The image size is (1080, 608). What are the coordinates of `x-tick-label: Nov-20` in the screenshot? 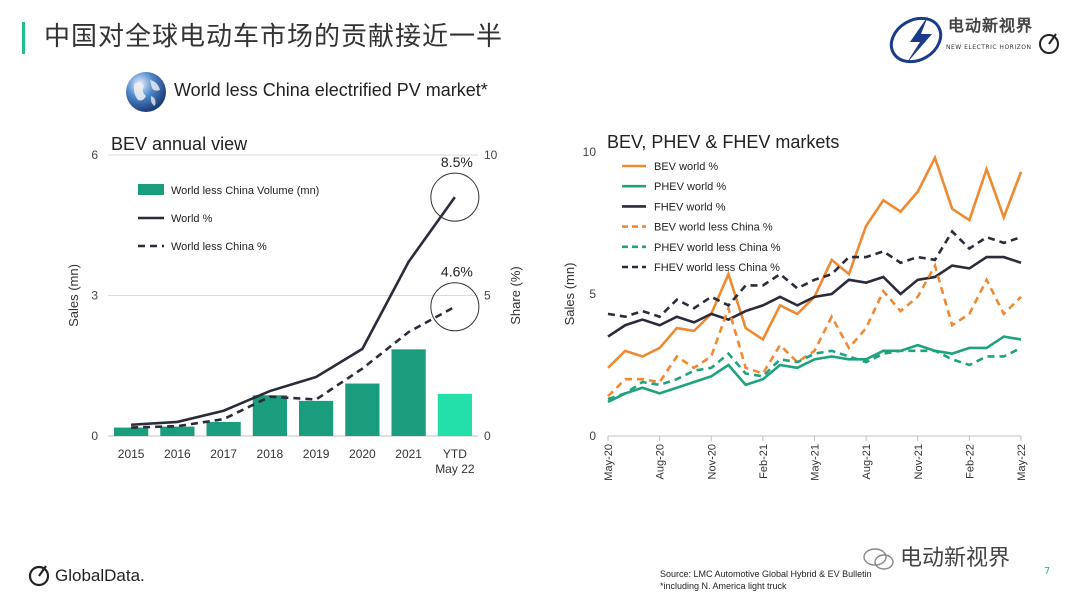 It's located at (712, 461).